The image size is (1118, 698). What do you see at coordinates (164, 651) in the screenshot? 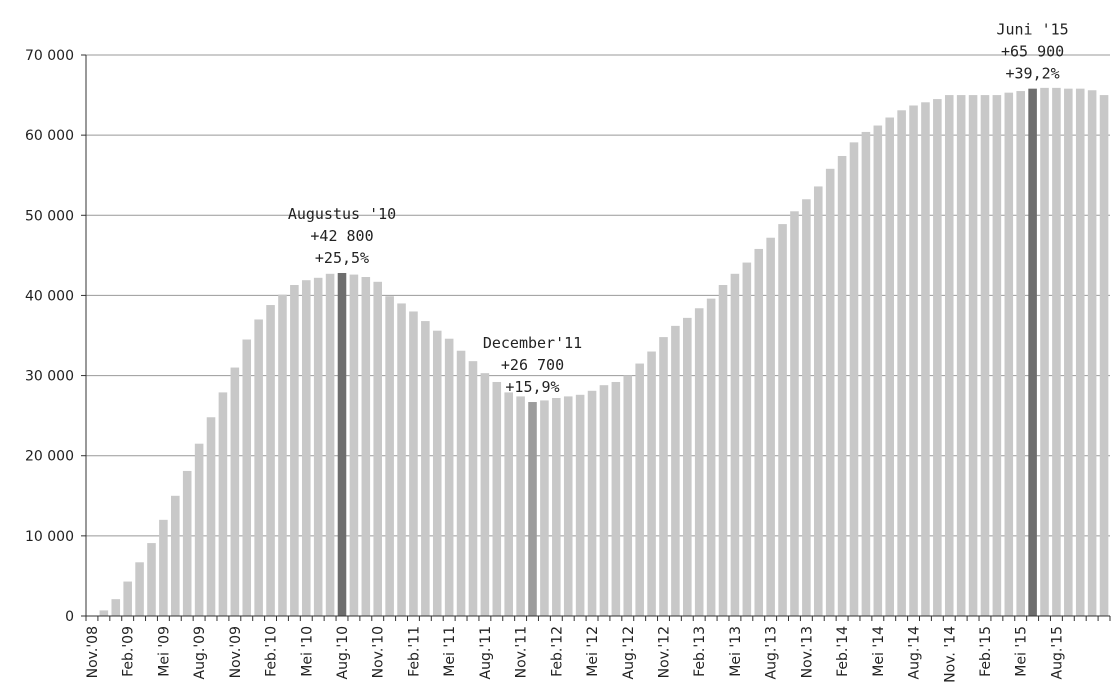
I see `x-tick-label: Mei '09` at bounding box center [164, 651].